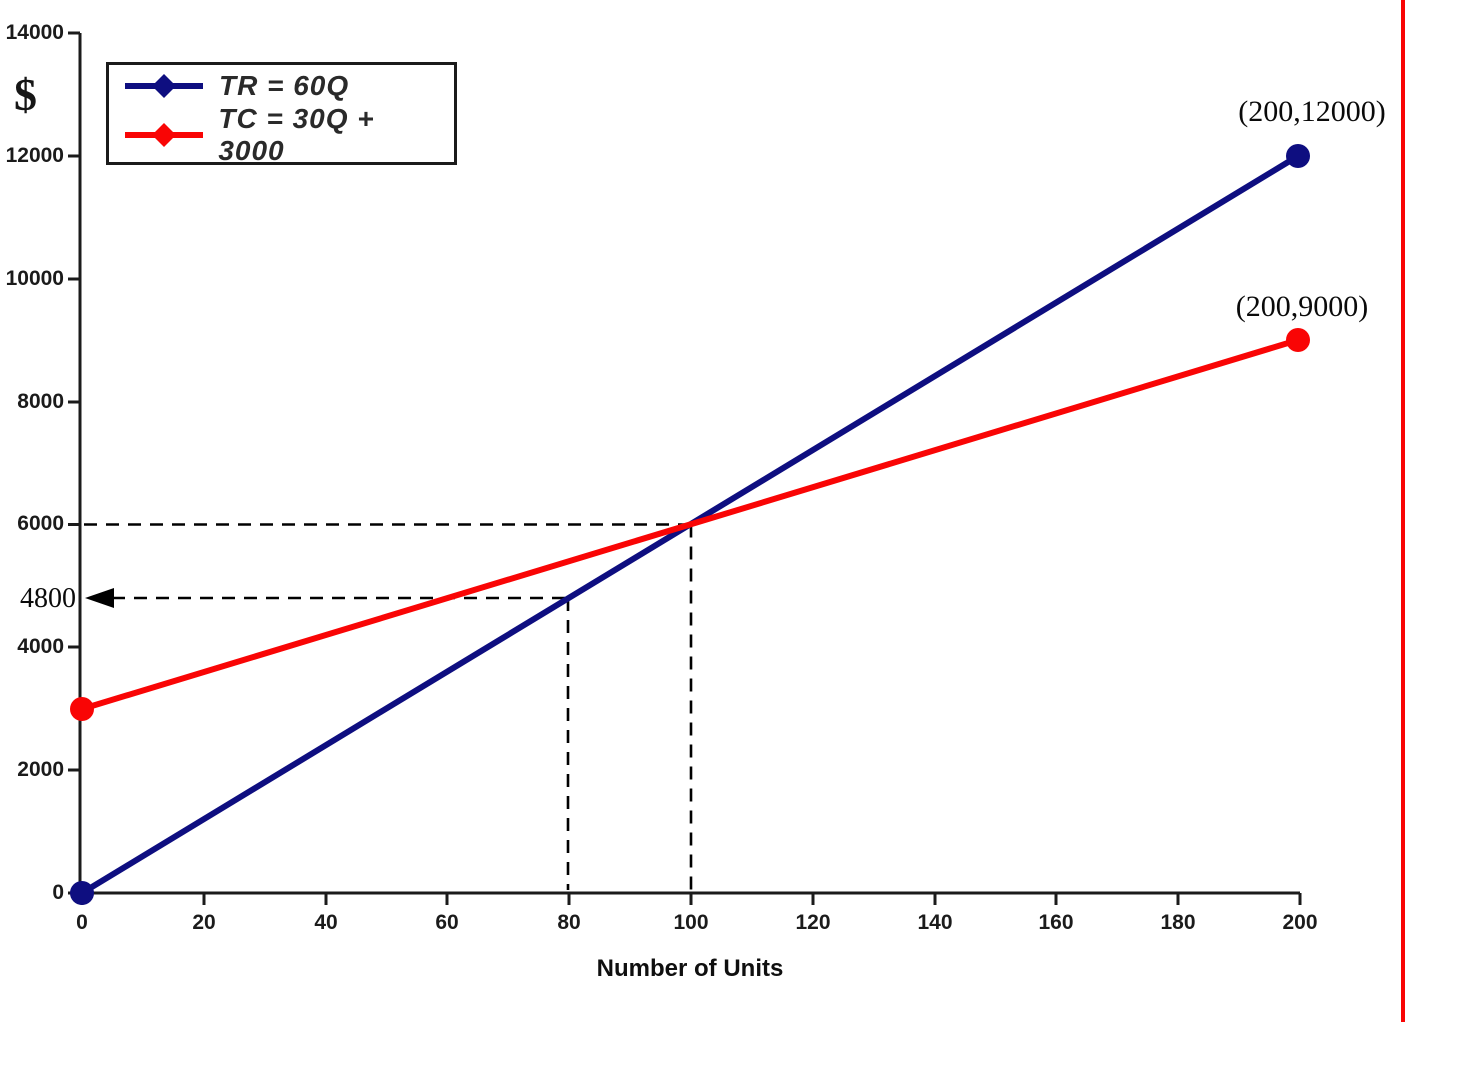 Image resolution: width=1480 pixels, height=1083 pixels. What do you see at coordinates (1302, 306) in the screenshot?
I see `annotation-tc-endpoint: (200,9000)` at bounding box center [1302, 306].